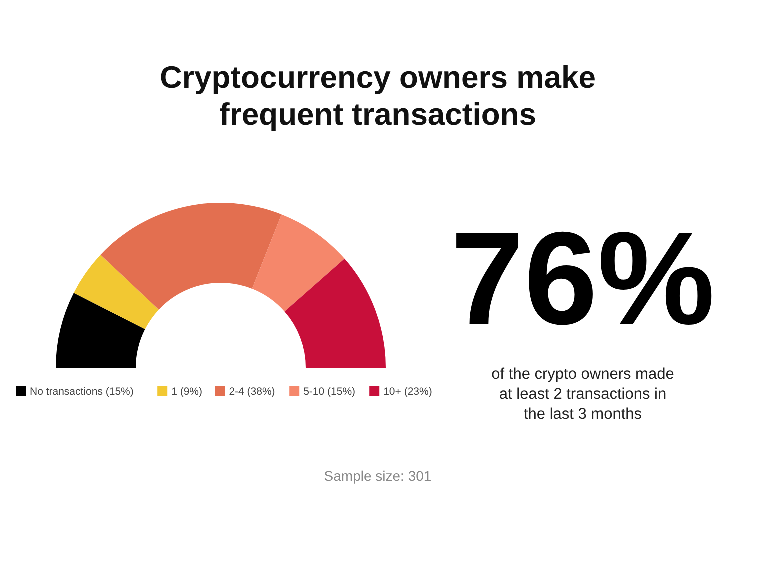  What do you see at coordinates (187, 392) in the screenshot?
I see `legend-label: 1 (9%)` at bounding box center [187, 392].